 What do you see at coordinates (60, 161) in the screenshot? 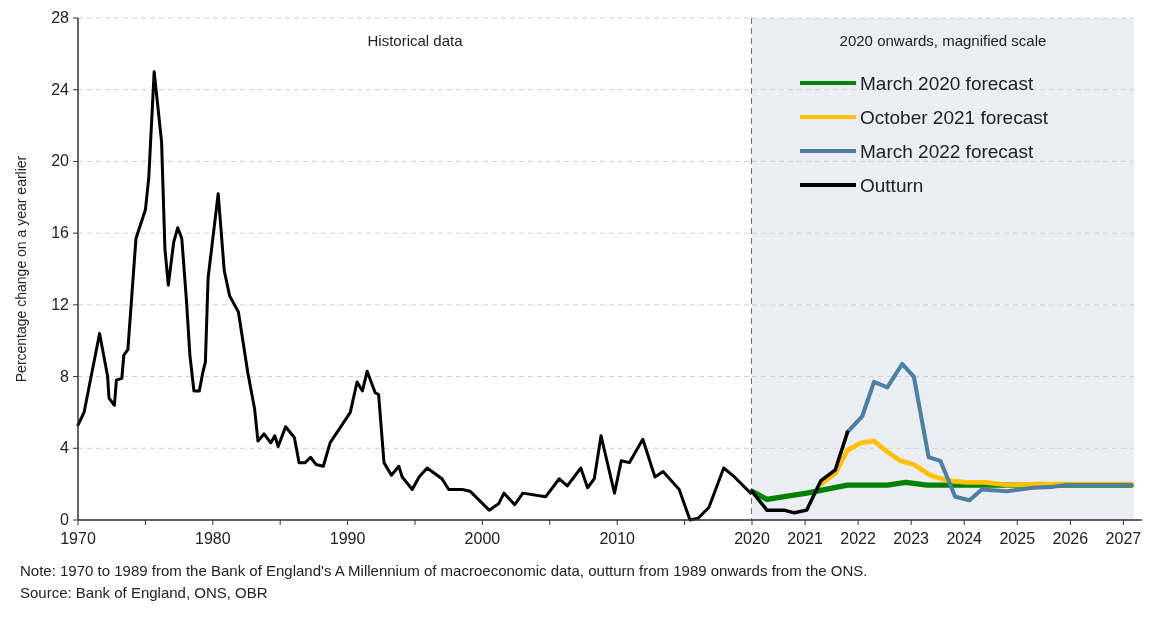
I see `y-tick-label: 20` at bounding box center [60, 161].